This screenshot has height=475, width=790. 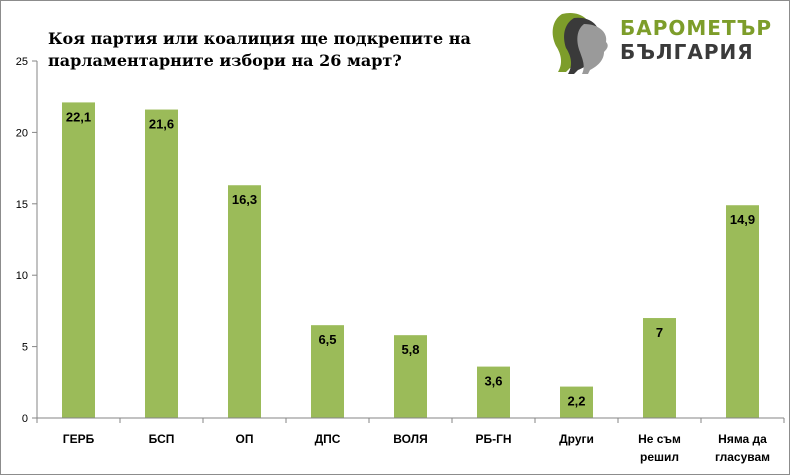 I want to click on bar-value-label: 6,5, so click(x=327, y=339).